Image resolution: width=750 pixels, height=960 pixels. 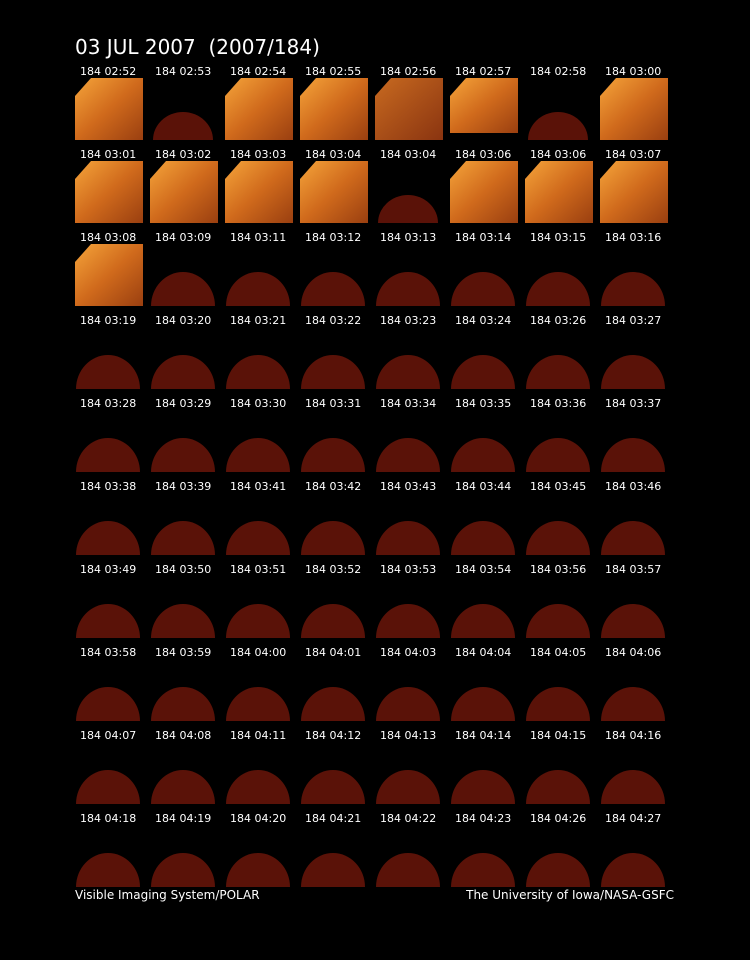 What do you see at coordinates (333, 71) in the screenshot?
I see `frame-label: 184 02:55` at bounding box center [333, 71].